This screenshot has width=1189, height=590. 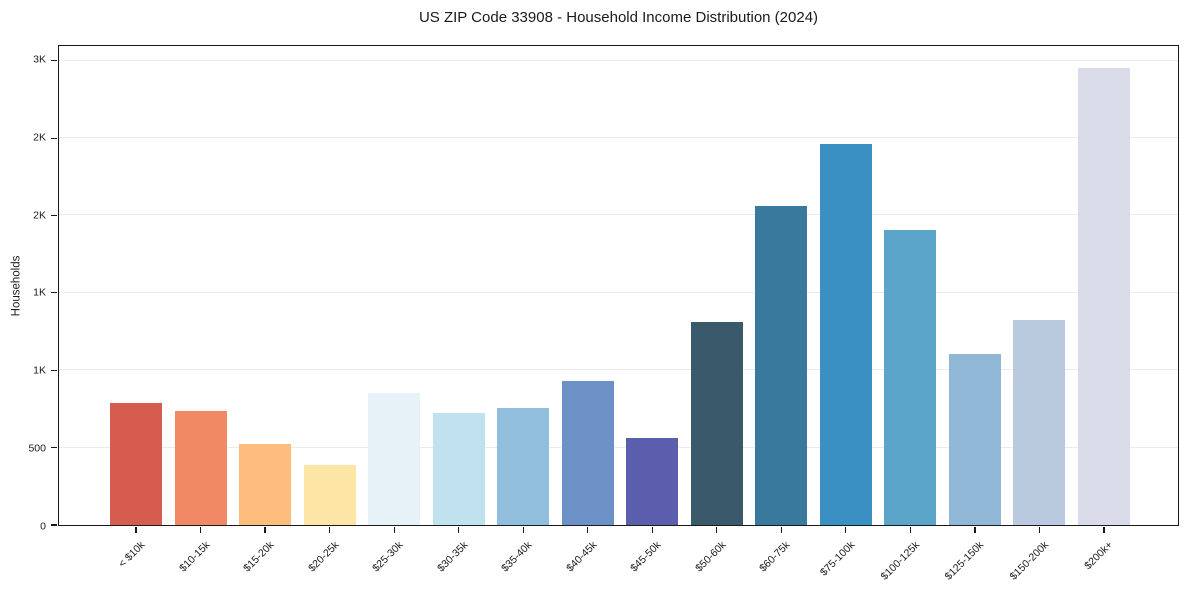 What do you see at coordinates (845, 334) in the screenshot?
I see `bar-75-100k` at bounding box center [845, 334].